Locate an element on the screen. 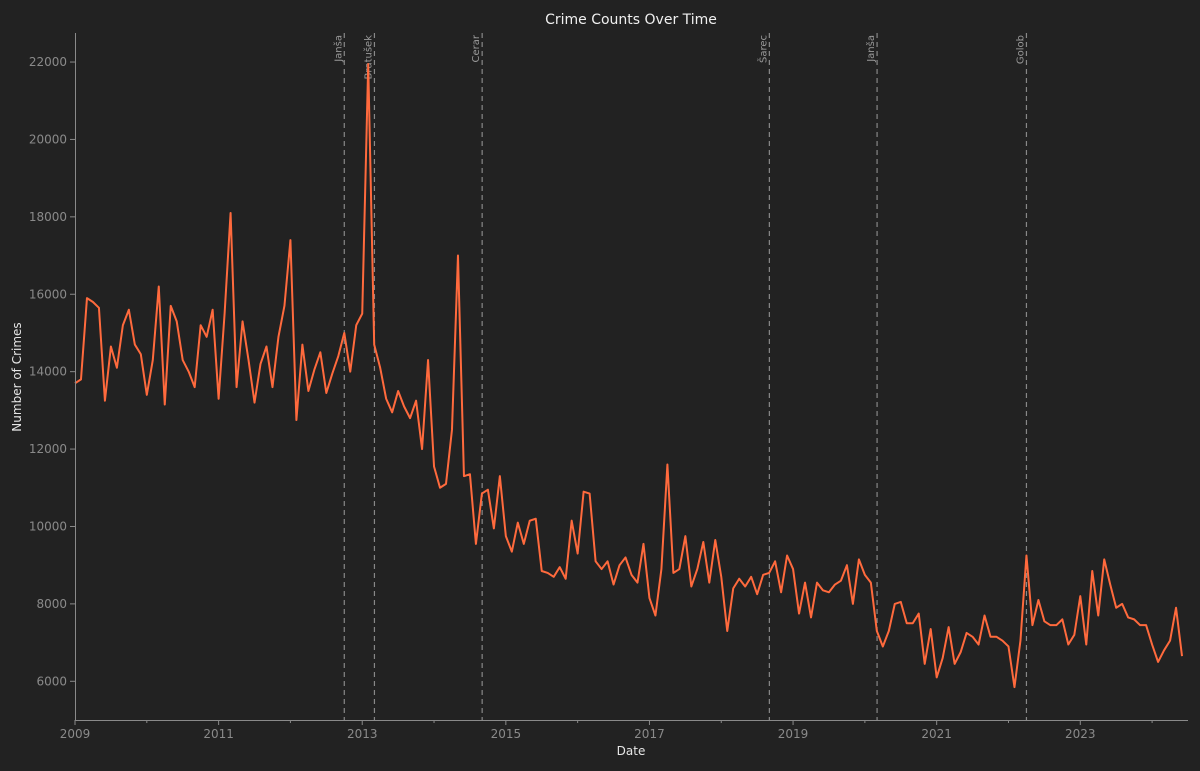 This screenshot has height=771, width=1200. annotation-label: Bratušek is located at coordinates (368, 57).